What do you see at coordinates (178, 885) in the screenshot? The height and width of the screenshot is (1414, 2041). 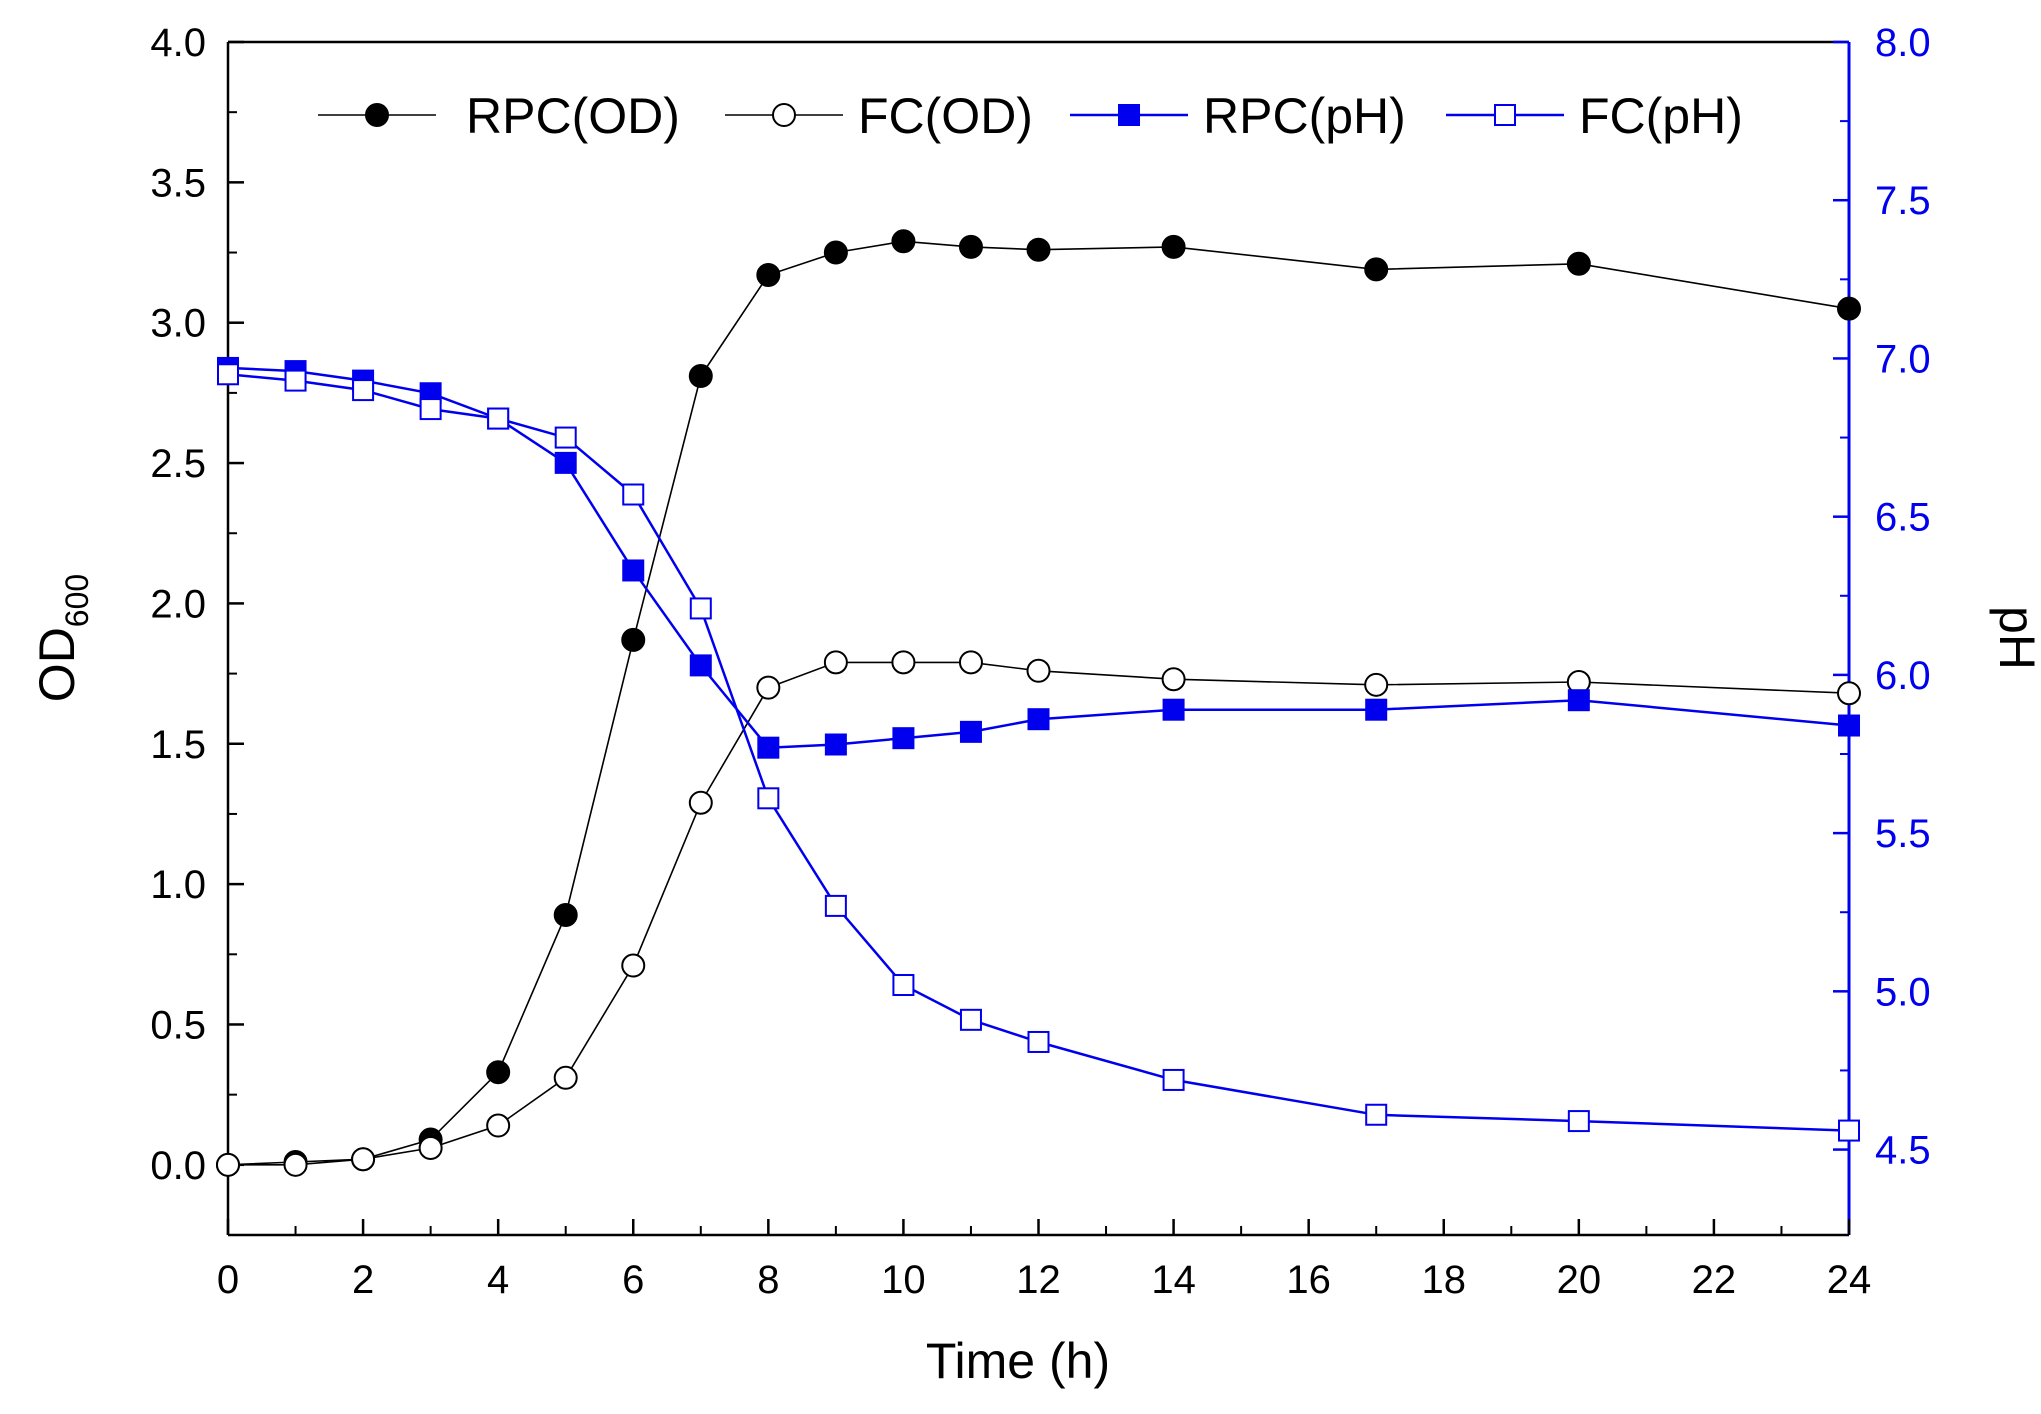 I see `left-y-tick-label-1: 1.0` at bounding box center [178, 885].